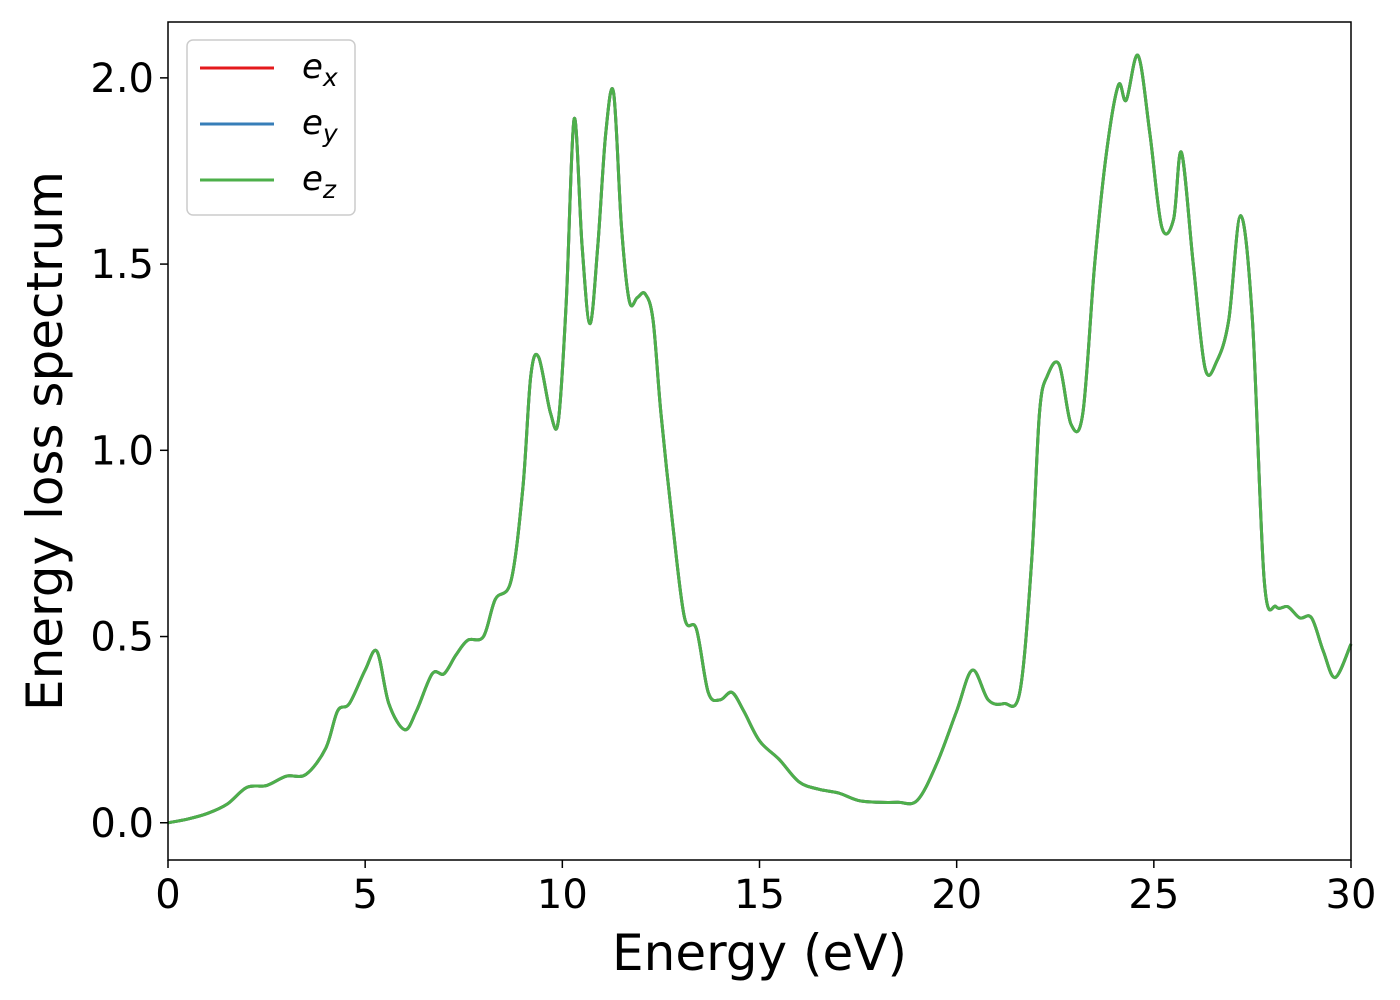  Describe the element at coordinates (759, 953) in the screenshot. I see `x-axis-label: Energy (eV)` at that location.